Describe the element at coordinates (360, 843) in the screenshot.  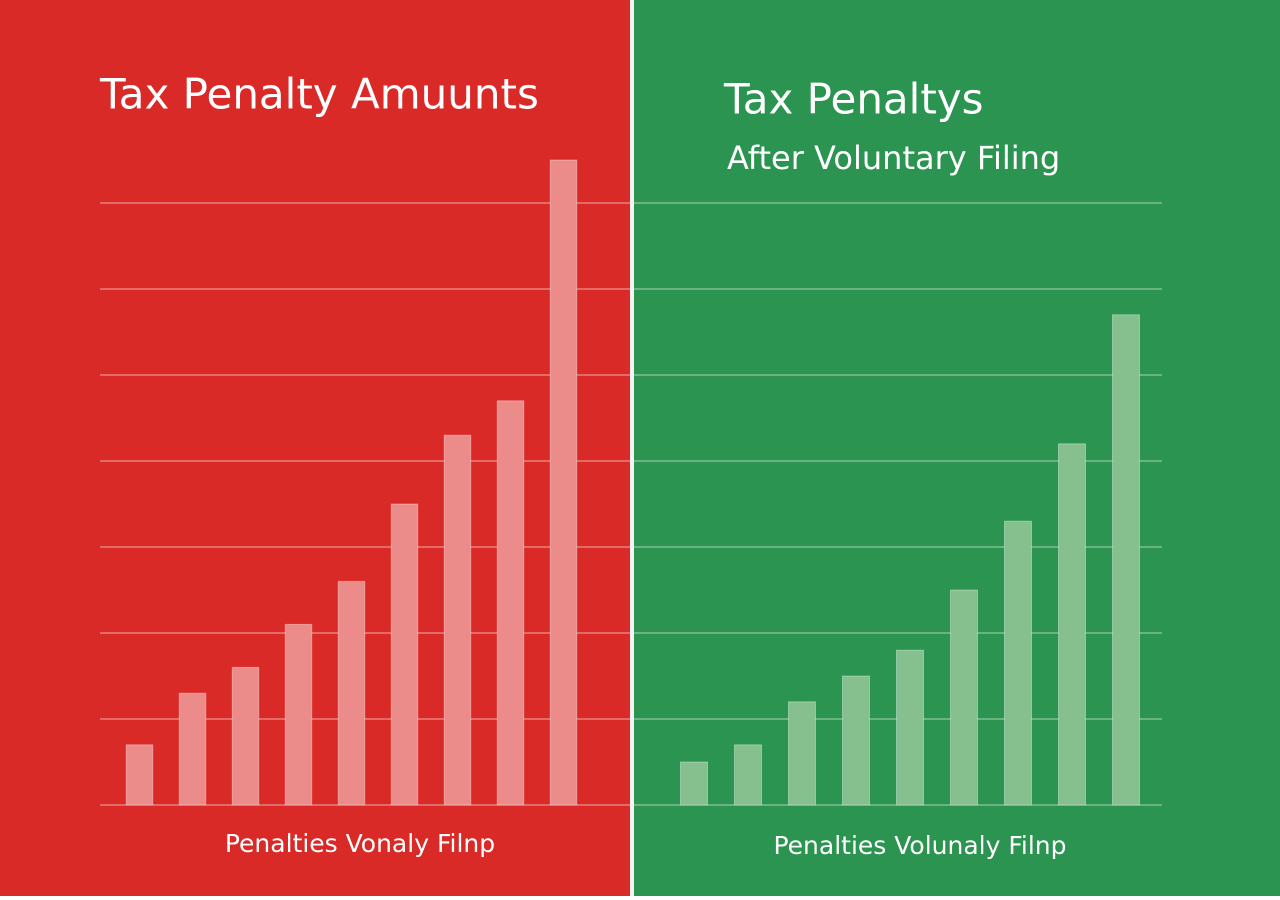
I see `x-axis-label: Penalties Vonaly Filnp` at that location.